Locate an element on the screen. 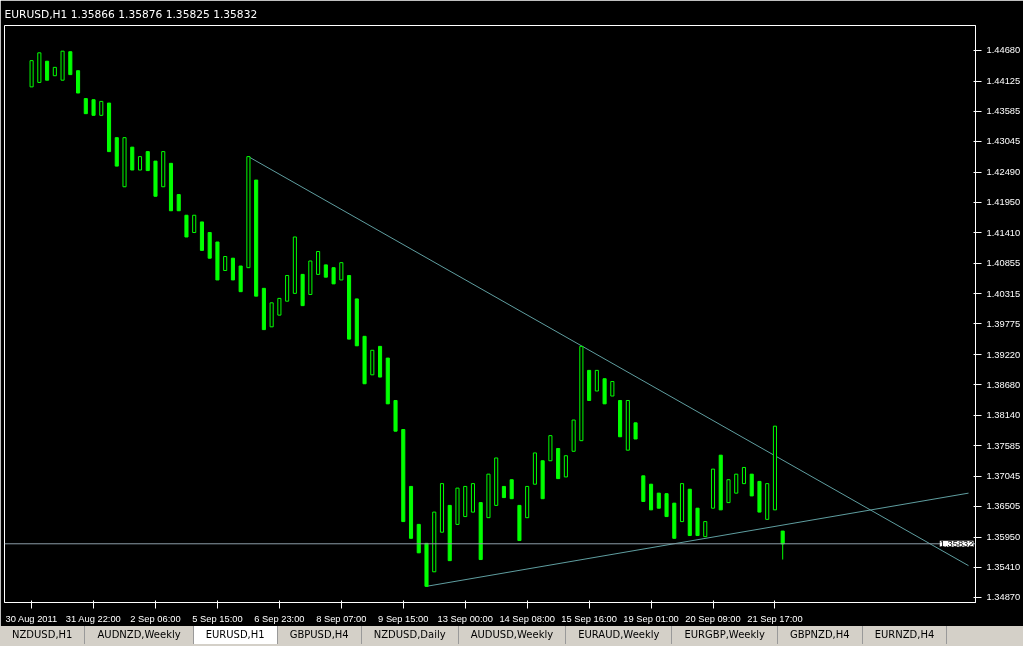 This screenshot has width=1023, height=649. y-tick-label: 1.35410 is located at coordinates (1003, 567).